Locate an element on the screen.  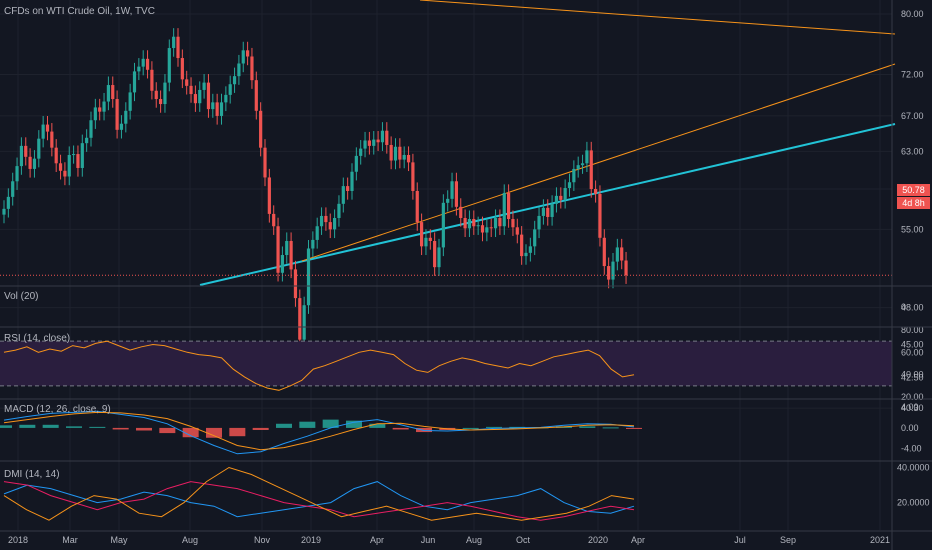
macd-signal-line is located at coordinates (319, 431).